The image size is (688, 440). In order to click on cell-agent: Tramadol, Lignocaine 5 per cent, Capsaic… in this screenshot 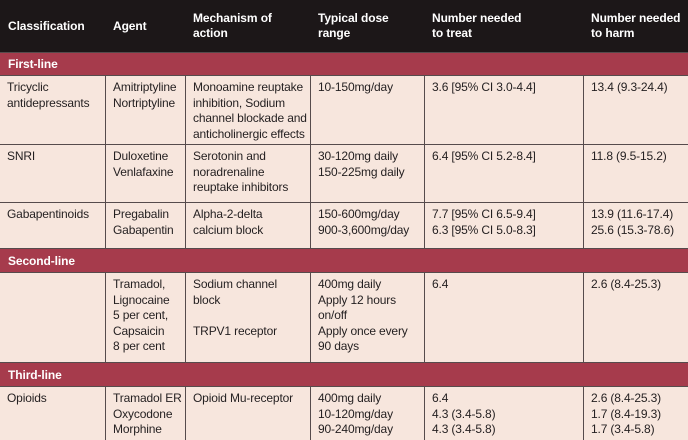, I will do `click(145, 317)`.